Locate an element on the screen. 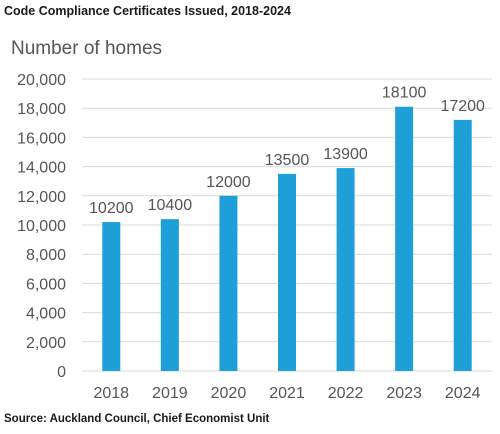 The width and height of the screenshot is (500, 434). y-tick-label: 4,000 is located at coordinates (46, 314).